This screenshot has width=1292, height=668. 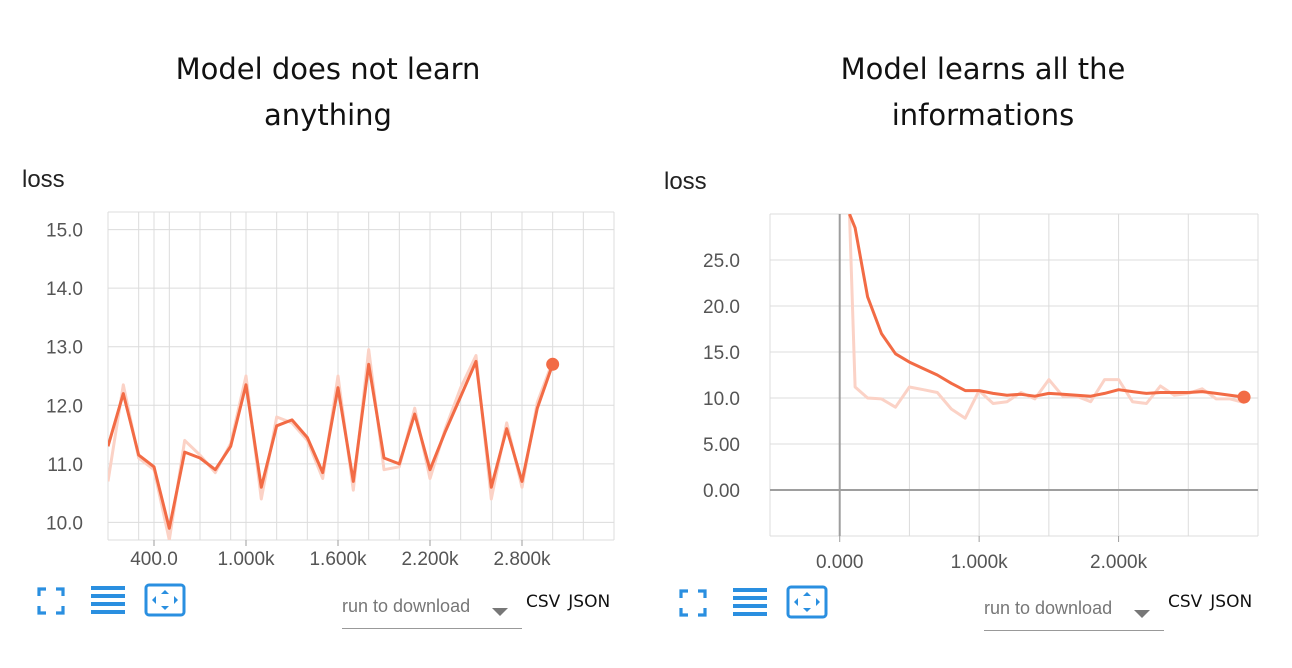 I want to click on x-tick-label: 2.000k, so click(x=1119, y=562).